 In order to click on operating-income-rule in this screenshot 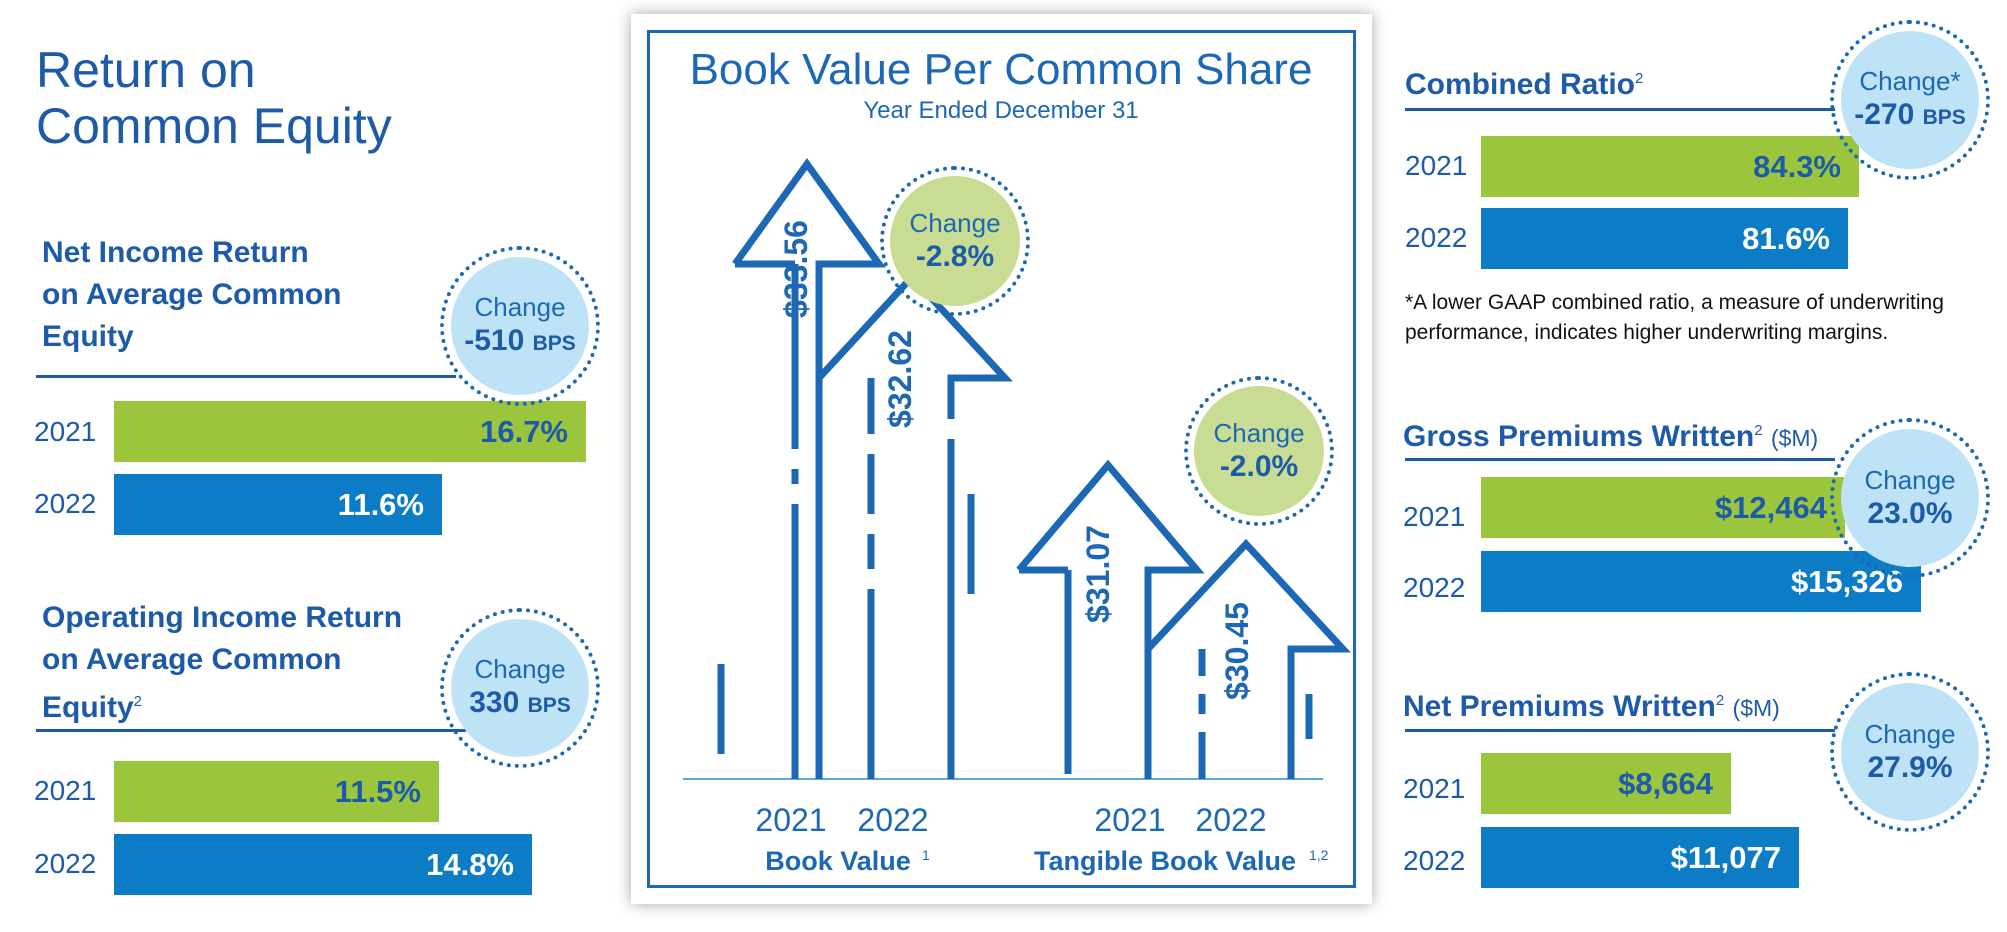, I will do `click(251, 730)`.